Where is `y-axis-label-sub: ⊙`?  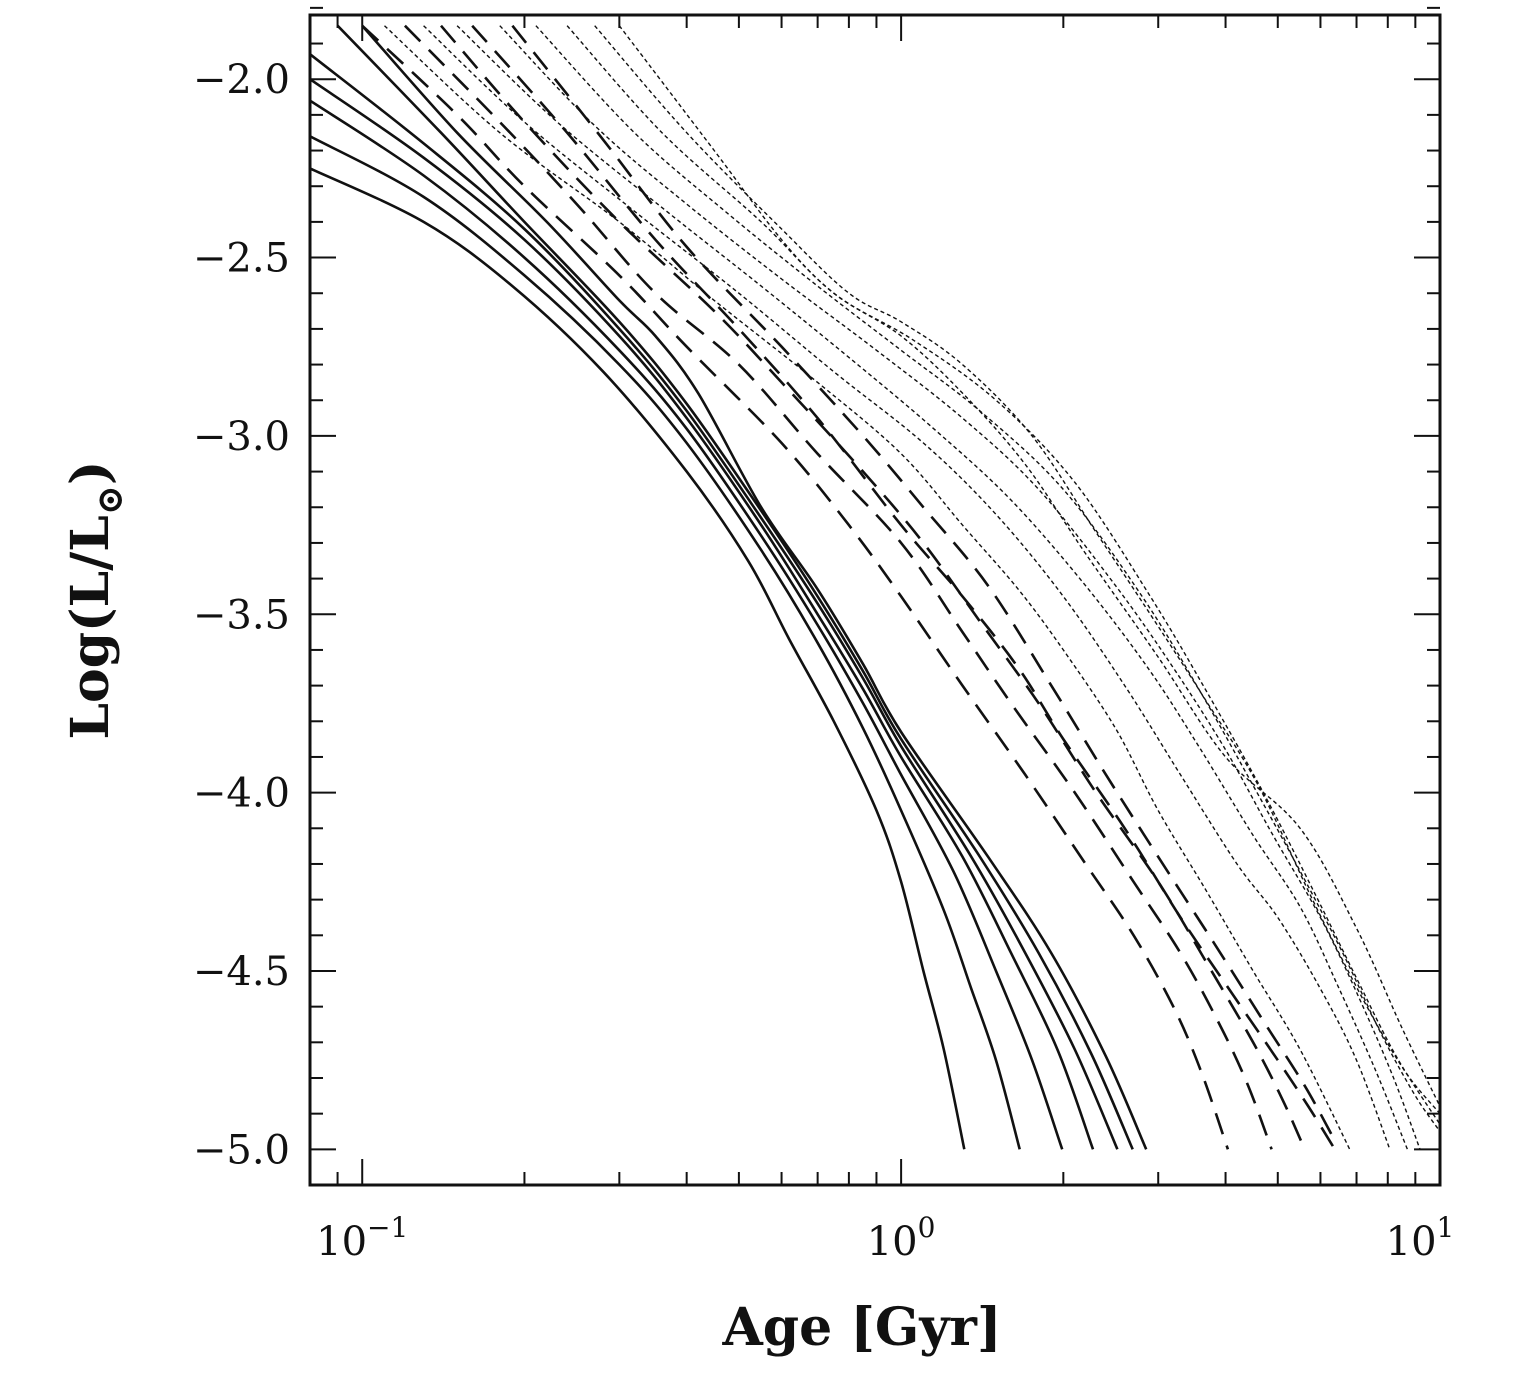
y-axis-label-sub: ⊙ is located at coordinates (110, 500).